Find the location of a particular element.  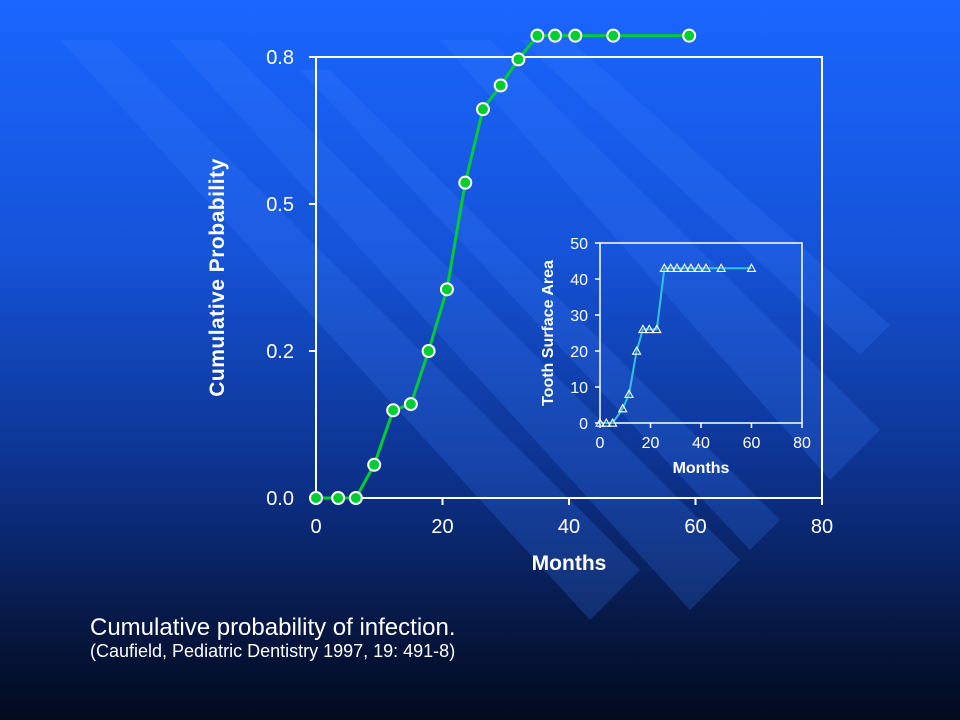

main-y-tick-label: 0.0 is located at coordinates (280, 499).